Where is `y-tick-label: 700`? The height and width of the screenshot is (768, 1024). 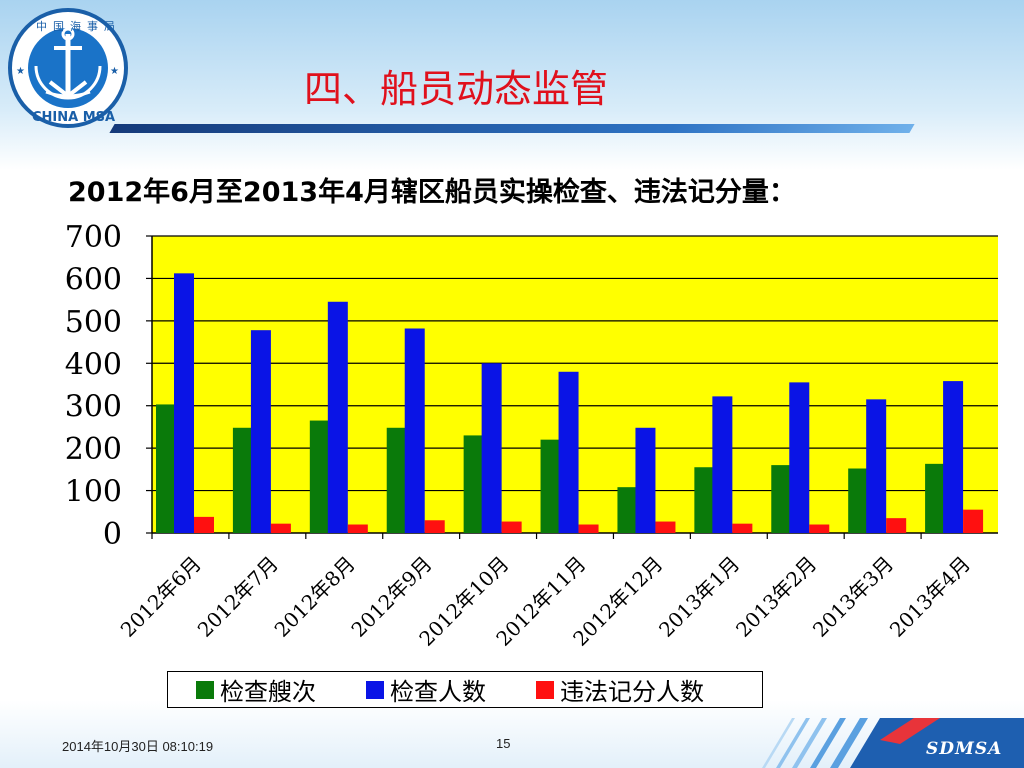 y-tick-label: 700 is located at coordinates (93, 237).